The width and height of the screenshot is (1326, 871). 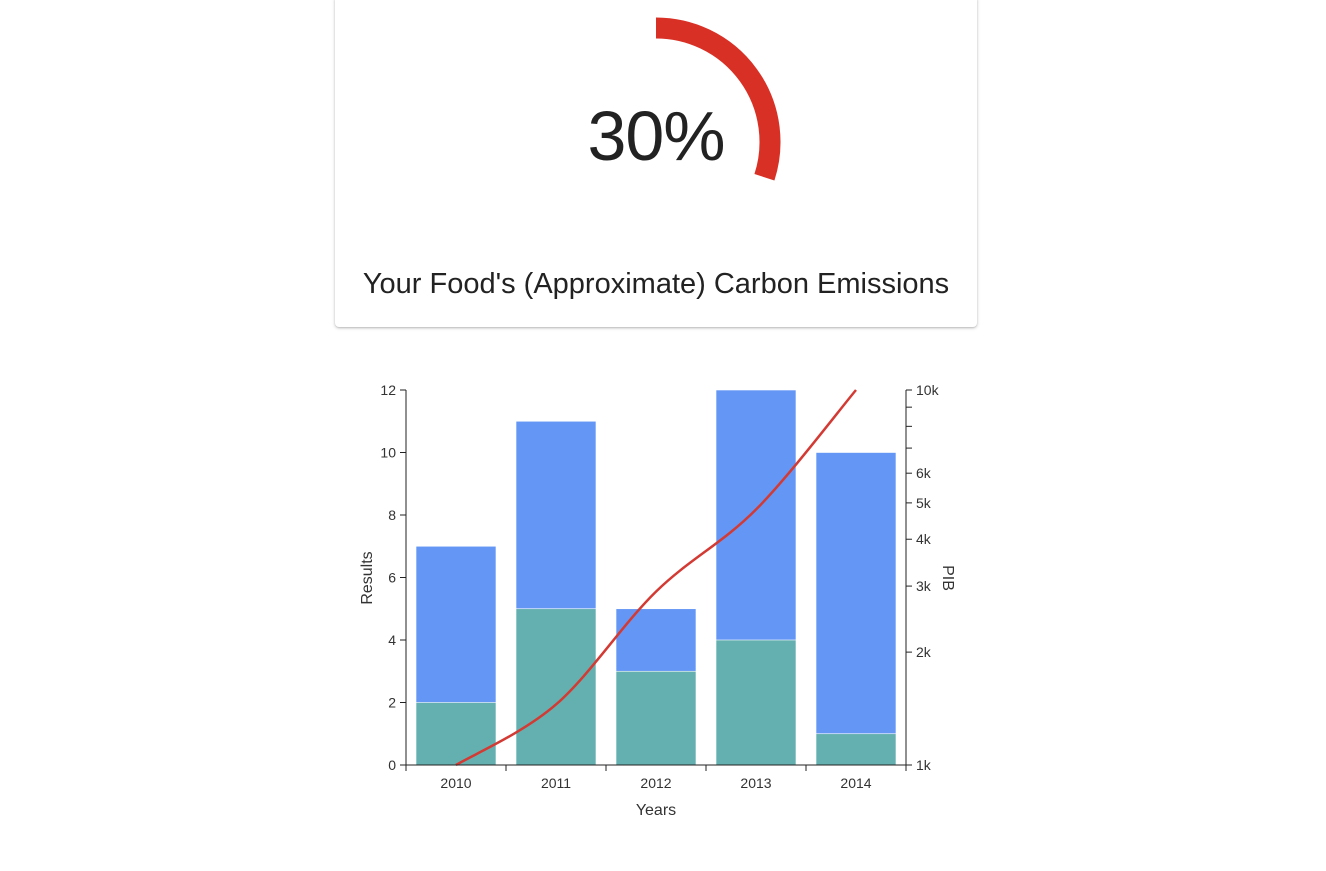 I want to click on gauge-ring, so click(x=718, y=99).